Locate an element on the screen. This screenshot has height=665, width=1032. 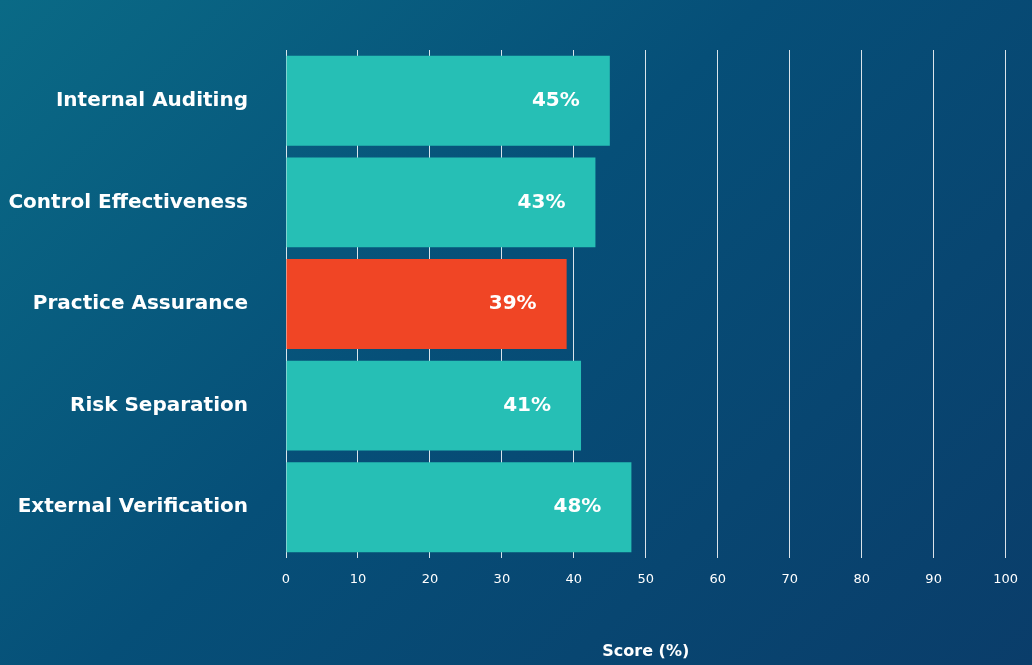
x-tick-label: 70 is located at coordinates (789, 579).